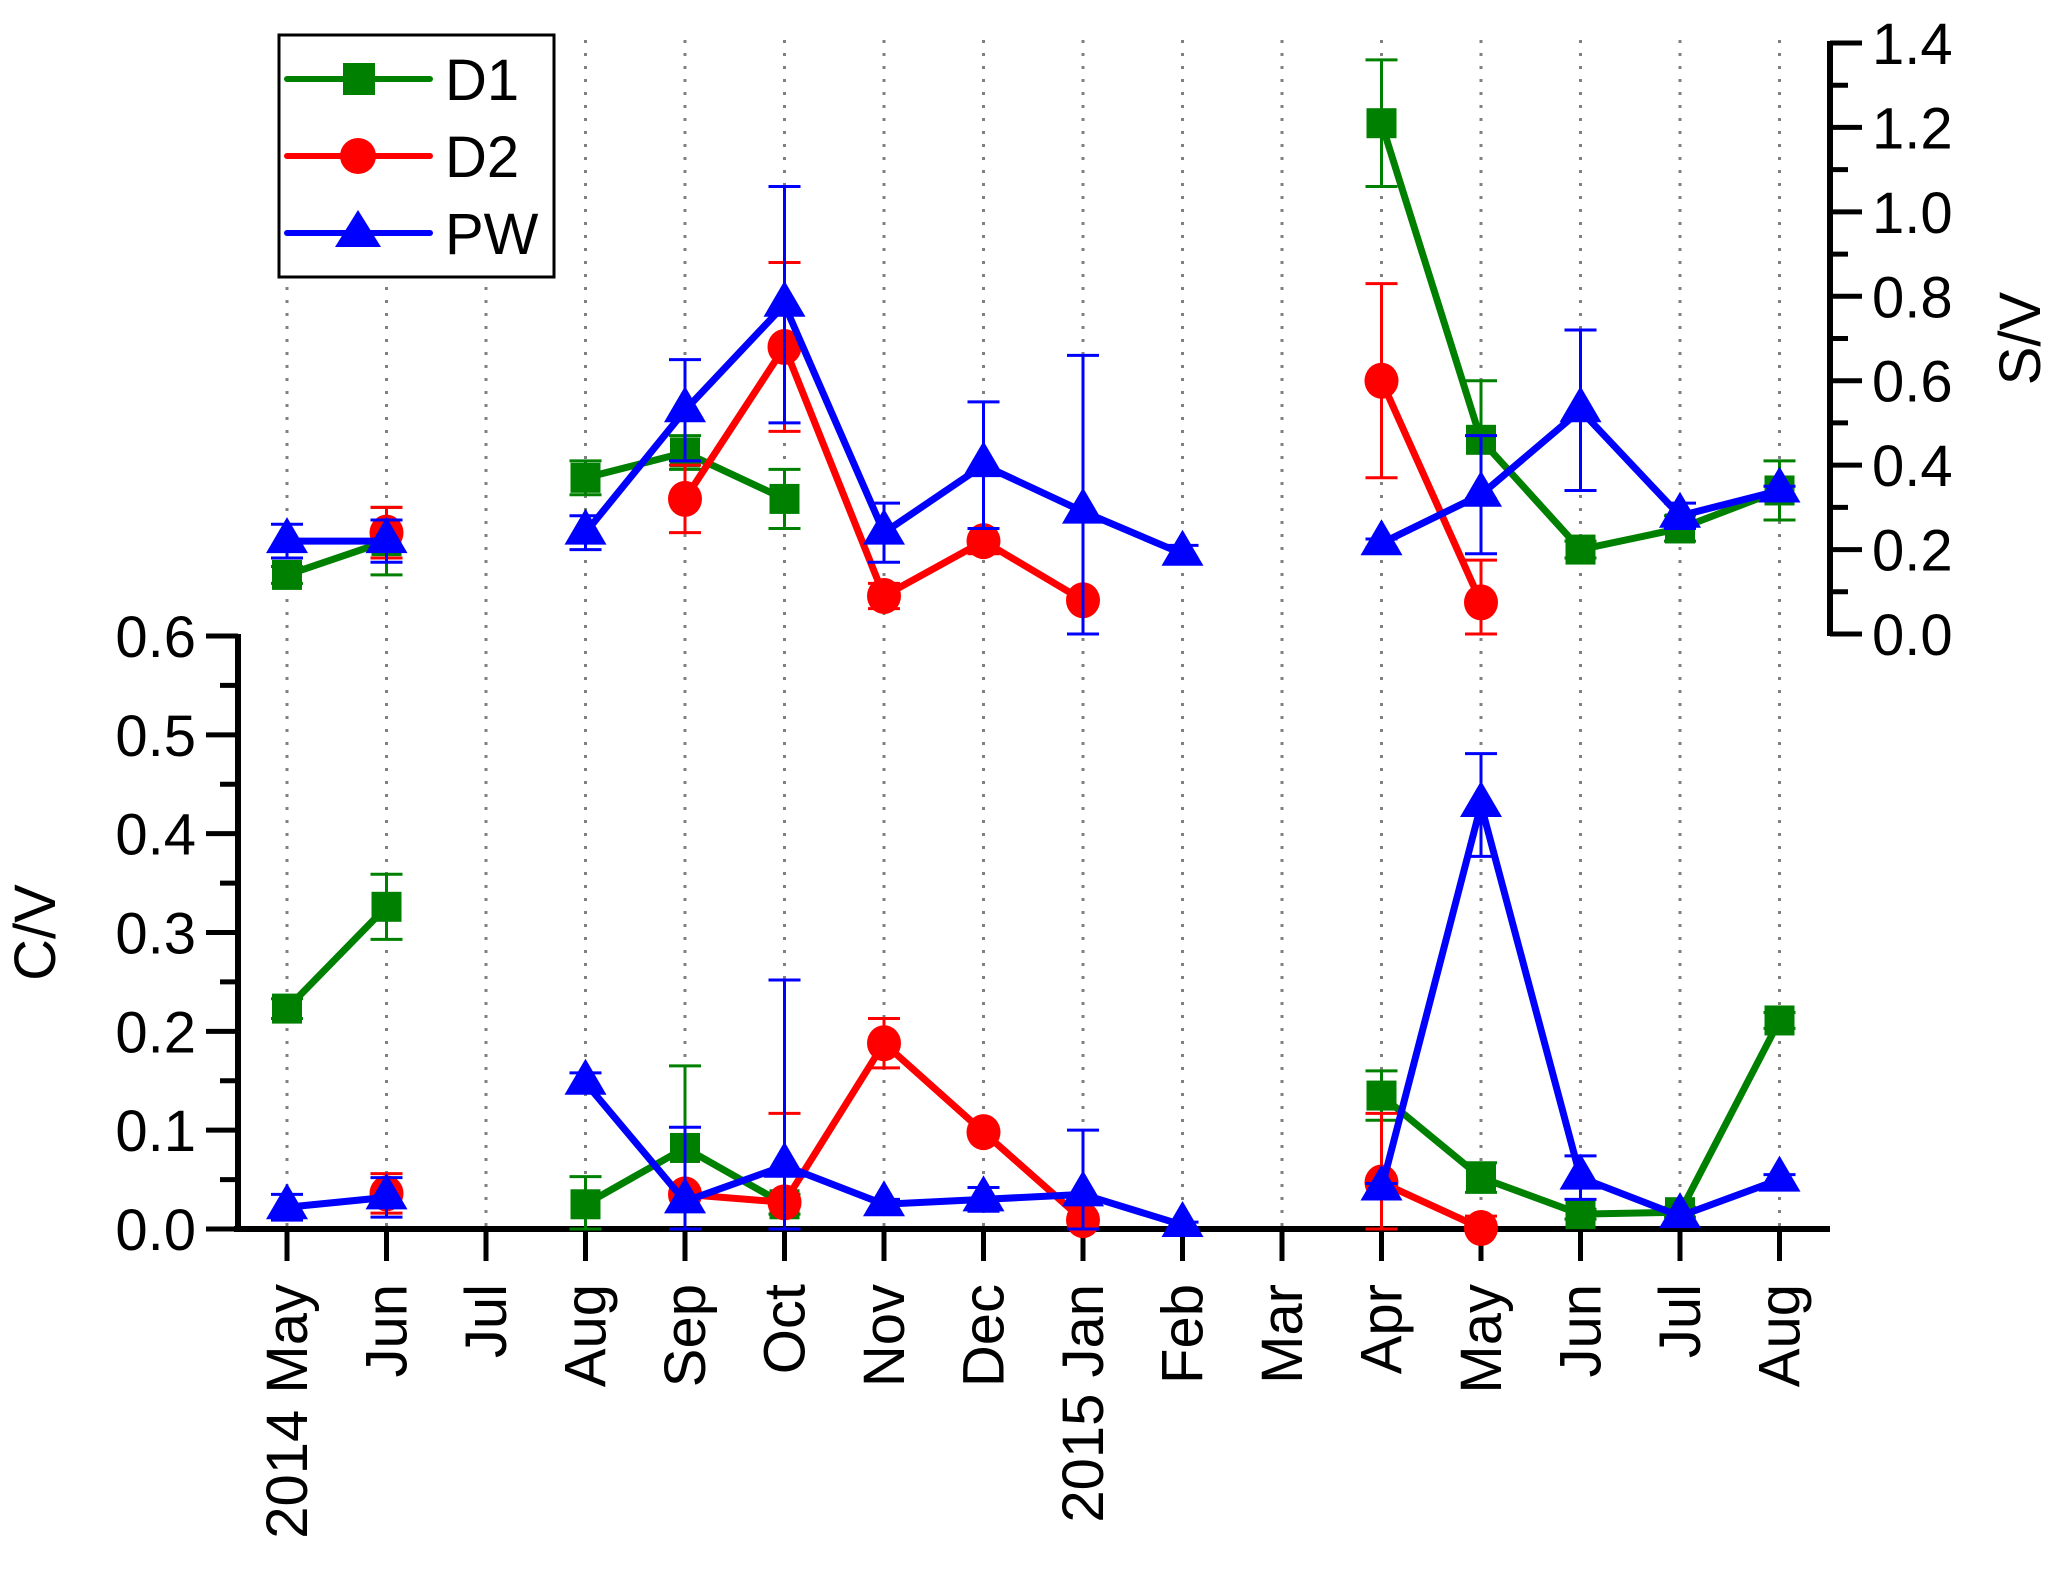  What do you see at coordinates (1912, 44) in the screenshot?
I see `upper-y-tick-label: 1.4` at bounding box center [1912, 44].